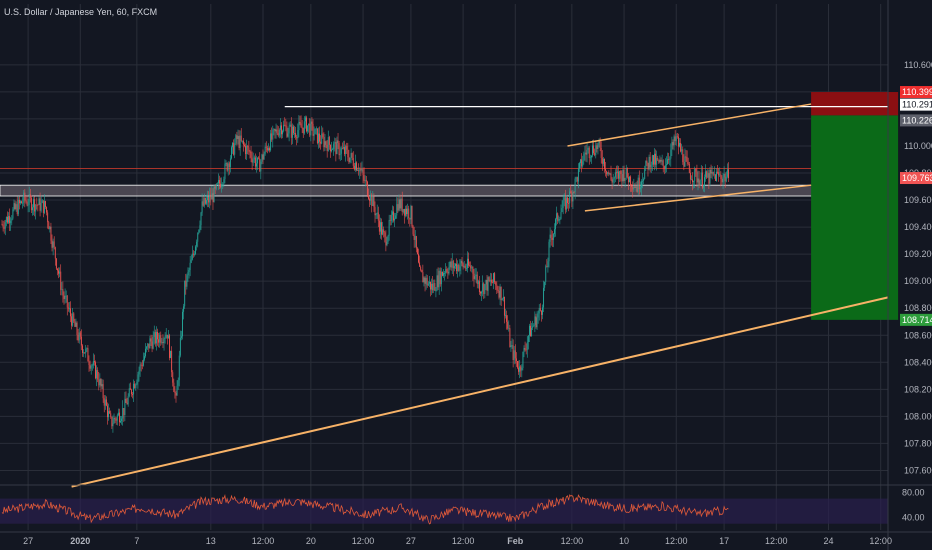  Describe the element at coordinates (918, 470) in the screenshot. I see `price-tick-label: 107.600` at that location.